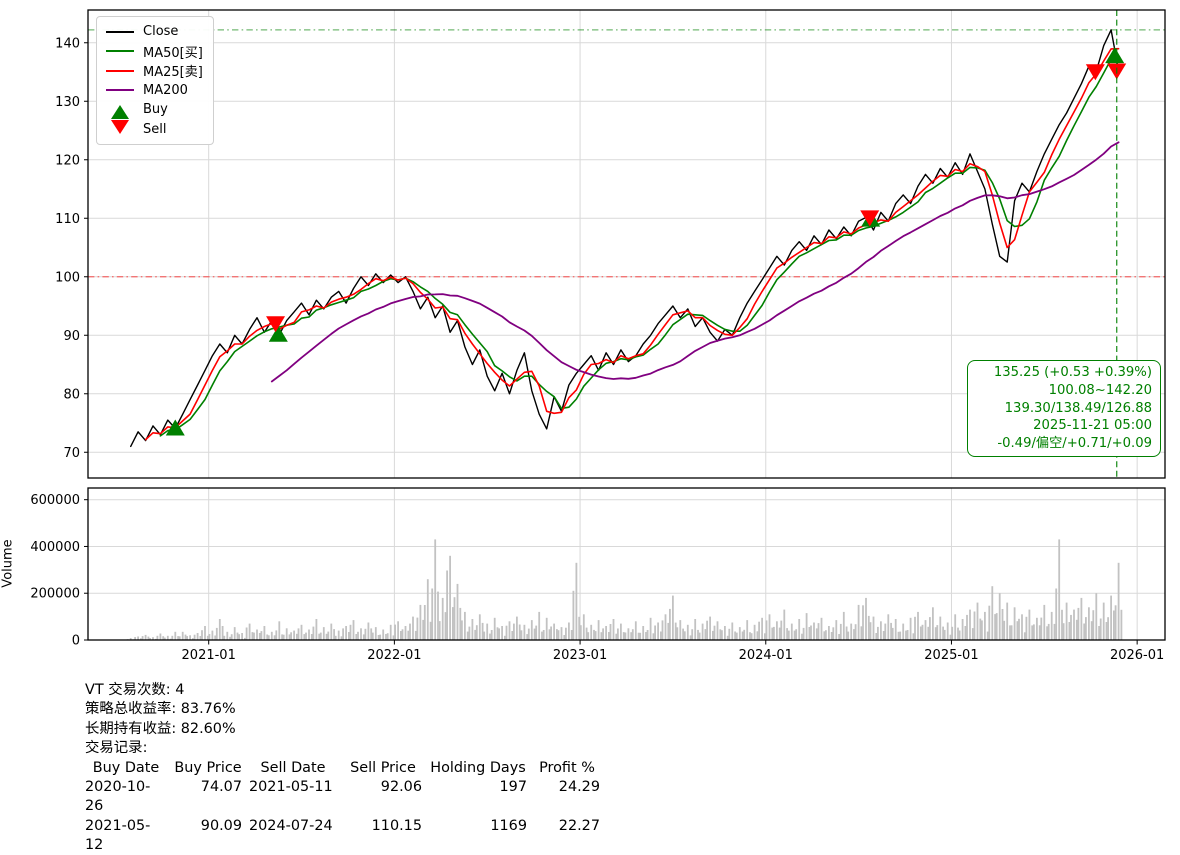 This screenshot has height=855, width=1180. What do you see at coordinates (209, 655) in the screenshot?
I see `svg-text: 2021-01` at bounding box center [209, 655].